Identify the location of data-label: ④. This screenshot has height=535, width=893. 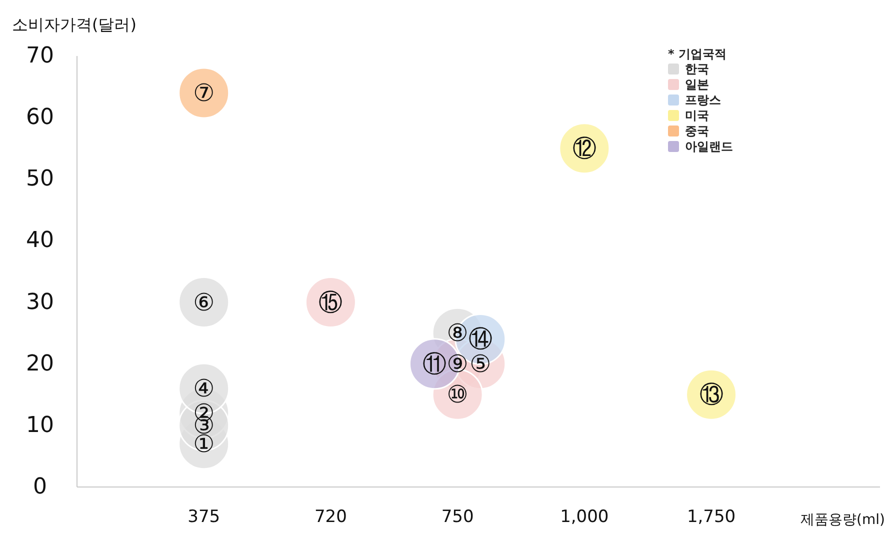
(204, 388).